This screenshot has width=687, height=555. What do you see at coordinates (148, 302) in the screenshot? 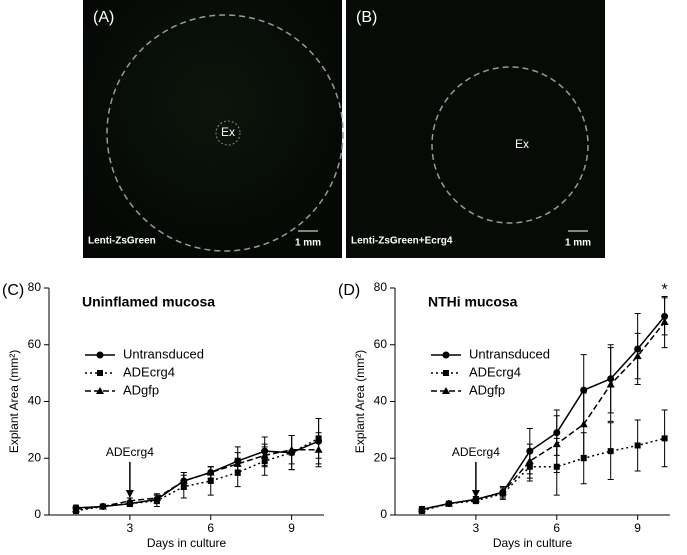
I see `chart-title: Uninflamed mucosa` at bounding box center [148, 302].